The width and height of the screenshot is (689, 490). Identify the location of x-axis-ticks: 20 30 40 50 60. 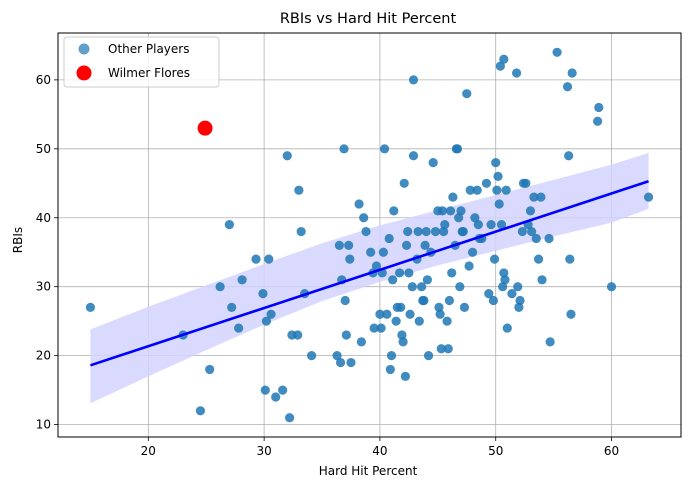
(380, 447).